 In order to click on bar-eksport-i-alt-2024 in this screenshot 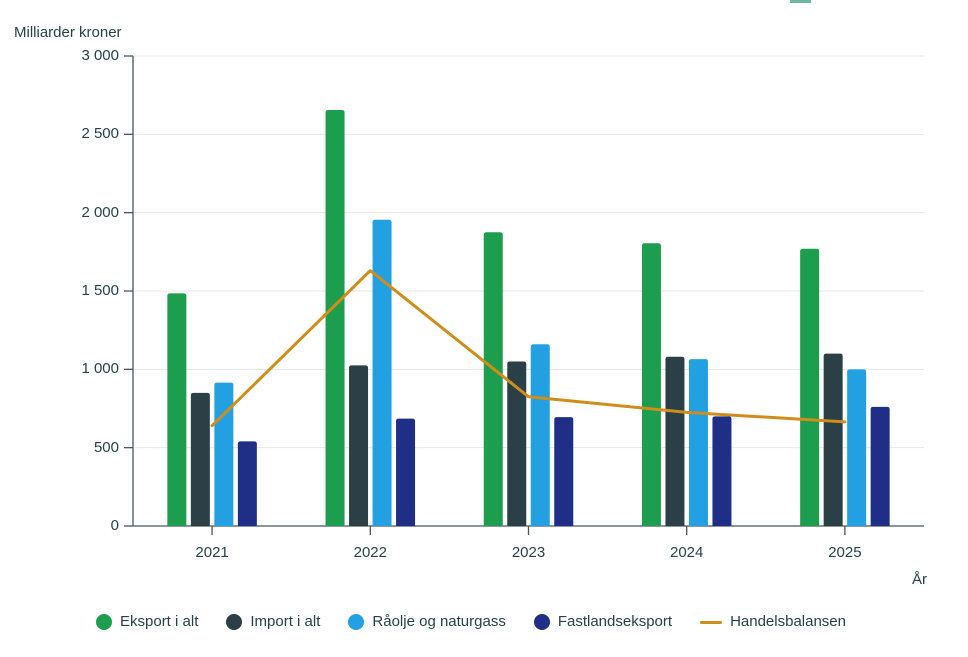, I will do `click(651, 384)`.